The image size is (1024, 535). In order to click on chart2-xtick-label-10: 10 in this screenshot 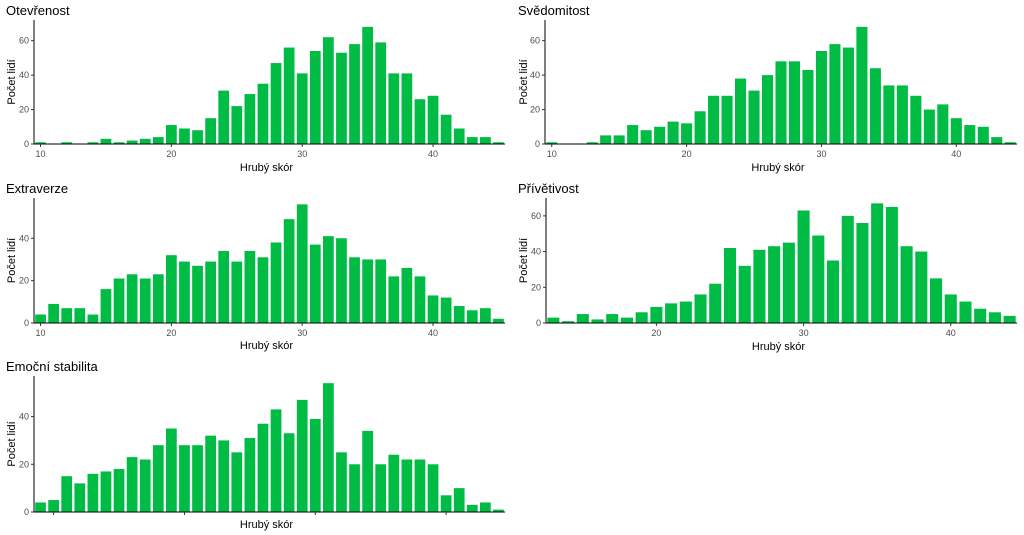, I will do `click(552, 154)`.